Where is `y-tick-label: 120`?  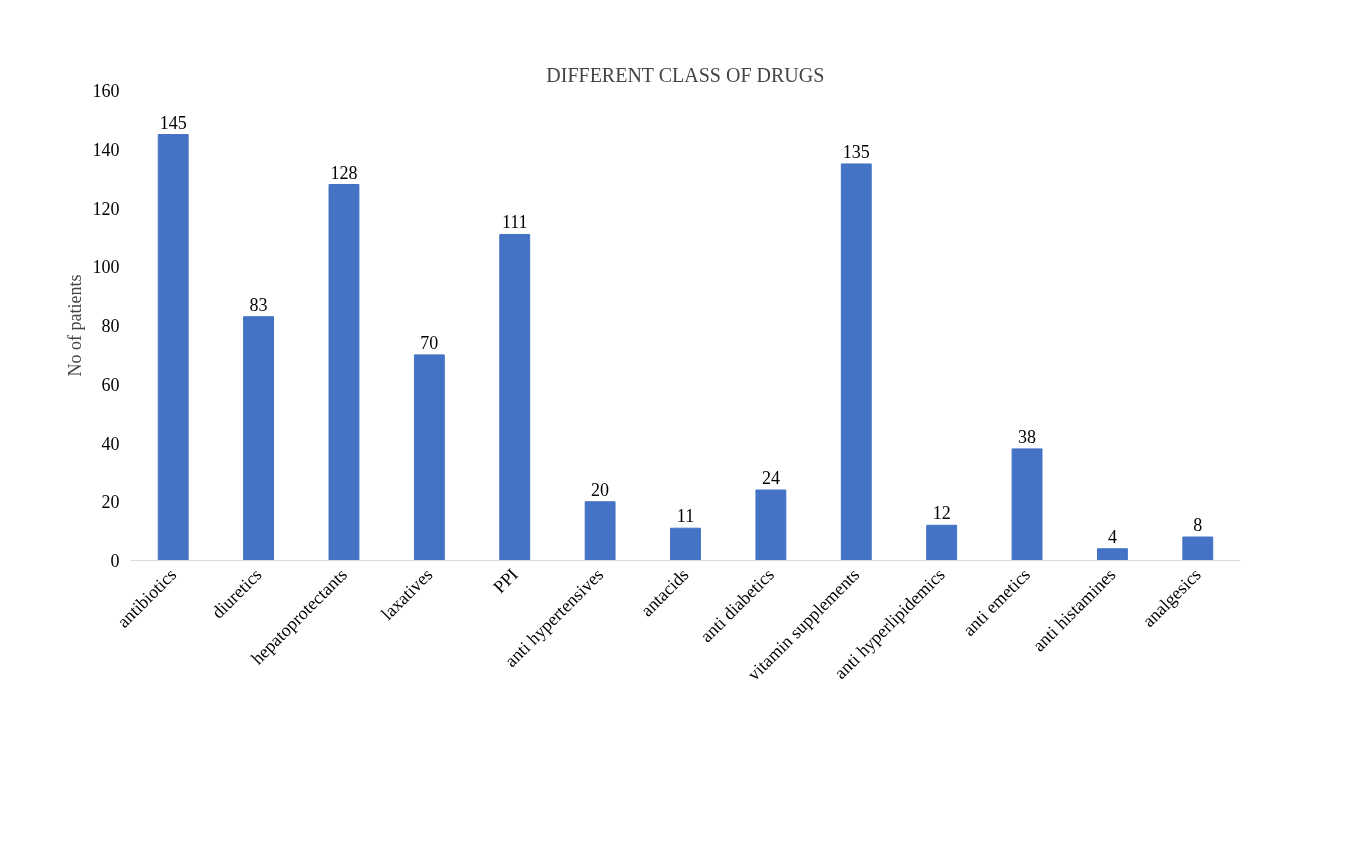
y-tick-label: 120 is located at coordinates (106, 208).